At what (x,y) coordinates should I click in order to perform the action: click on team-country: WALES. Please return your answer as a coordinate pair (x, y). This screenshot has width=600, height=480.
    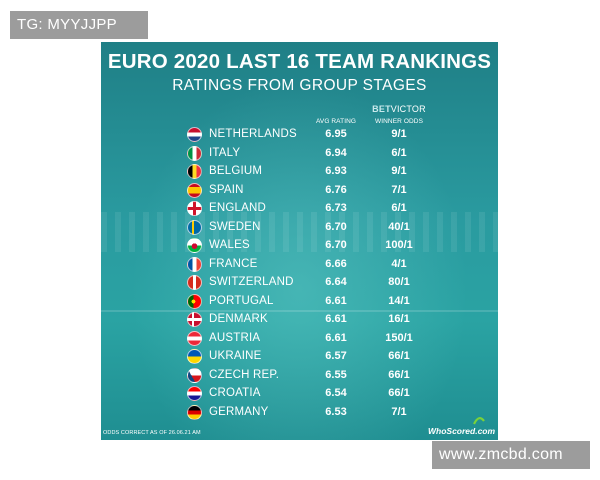
    Looking at the image, I should click on (229, 245).